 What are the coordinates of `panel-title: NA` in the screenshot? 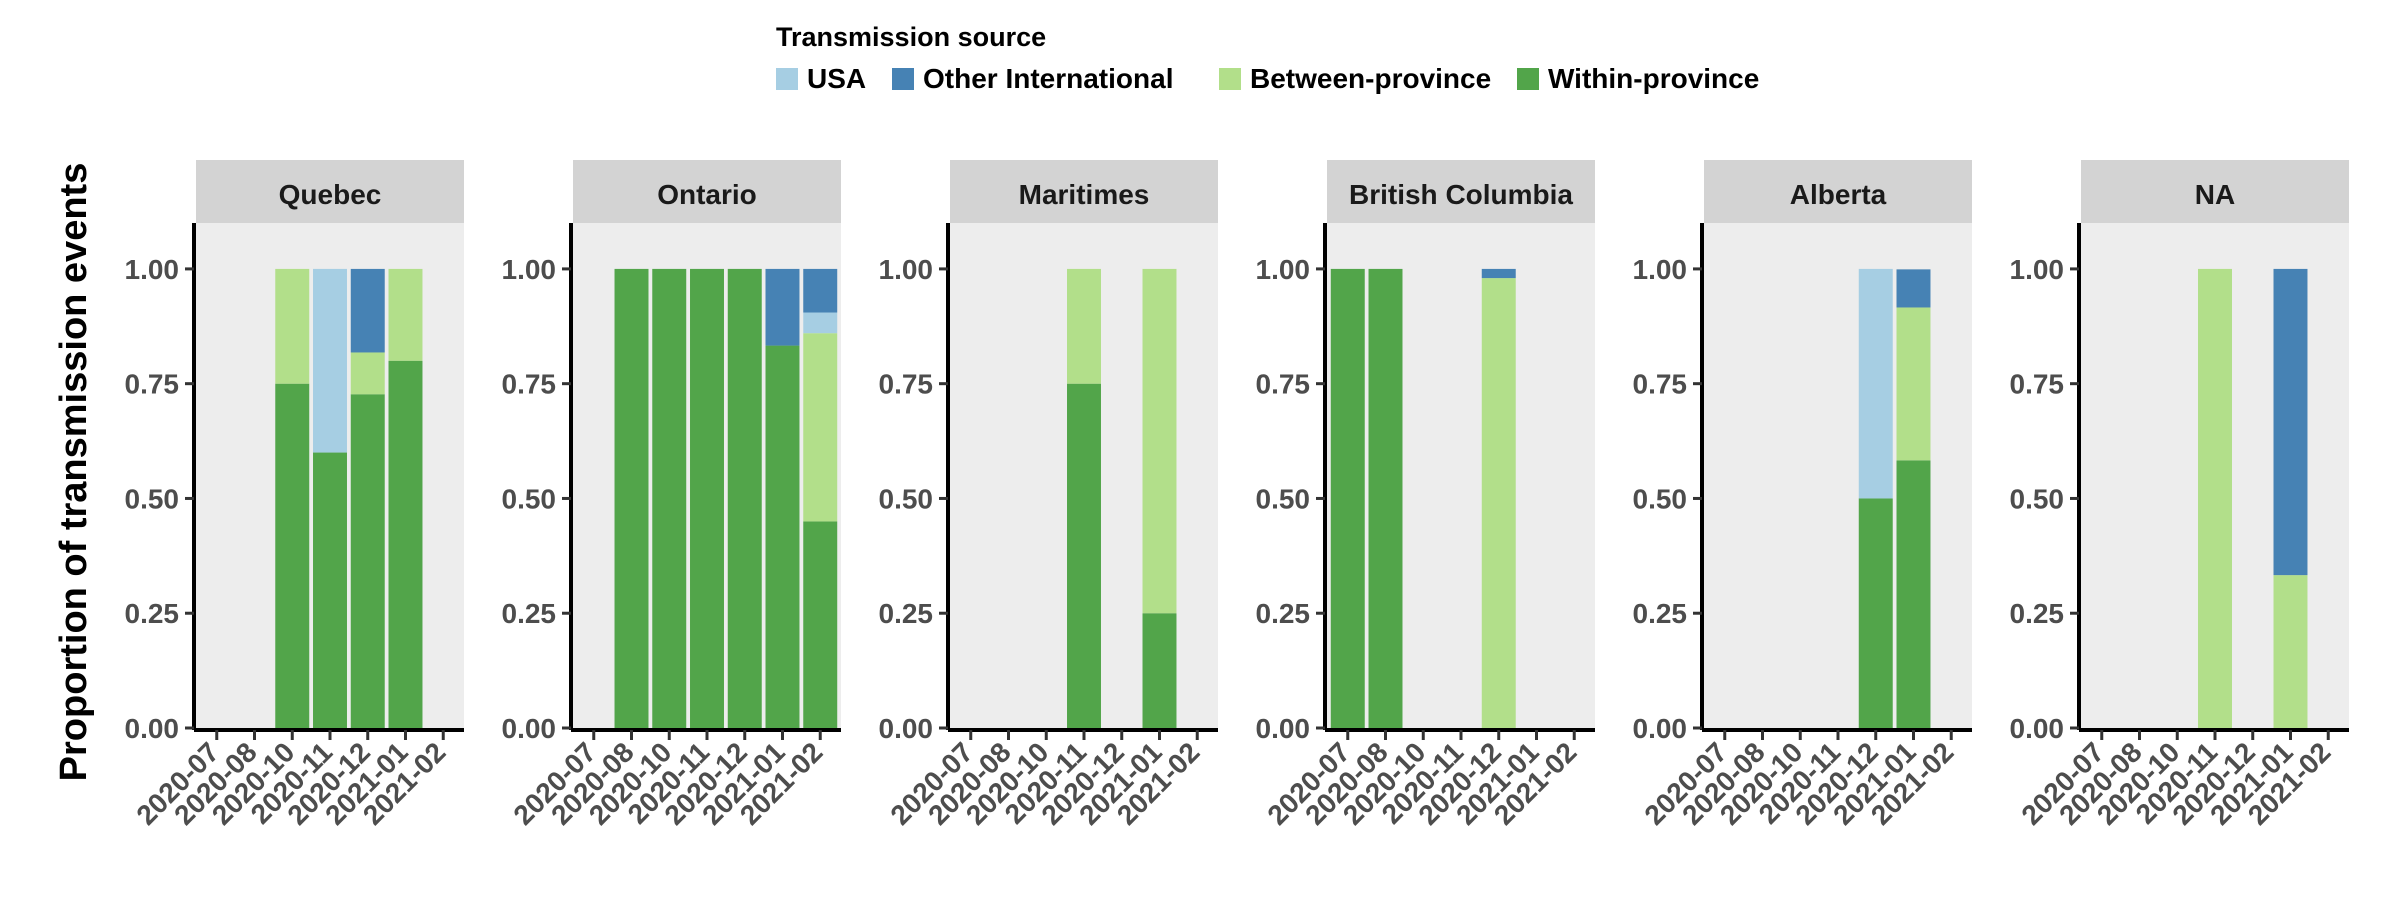 It's located at (2215, 194).